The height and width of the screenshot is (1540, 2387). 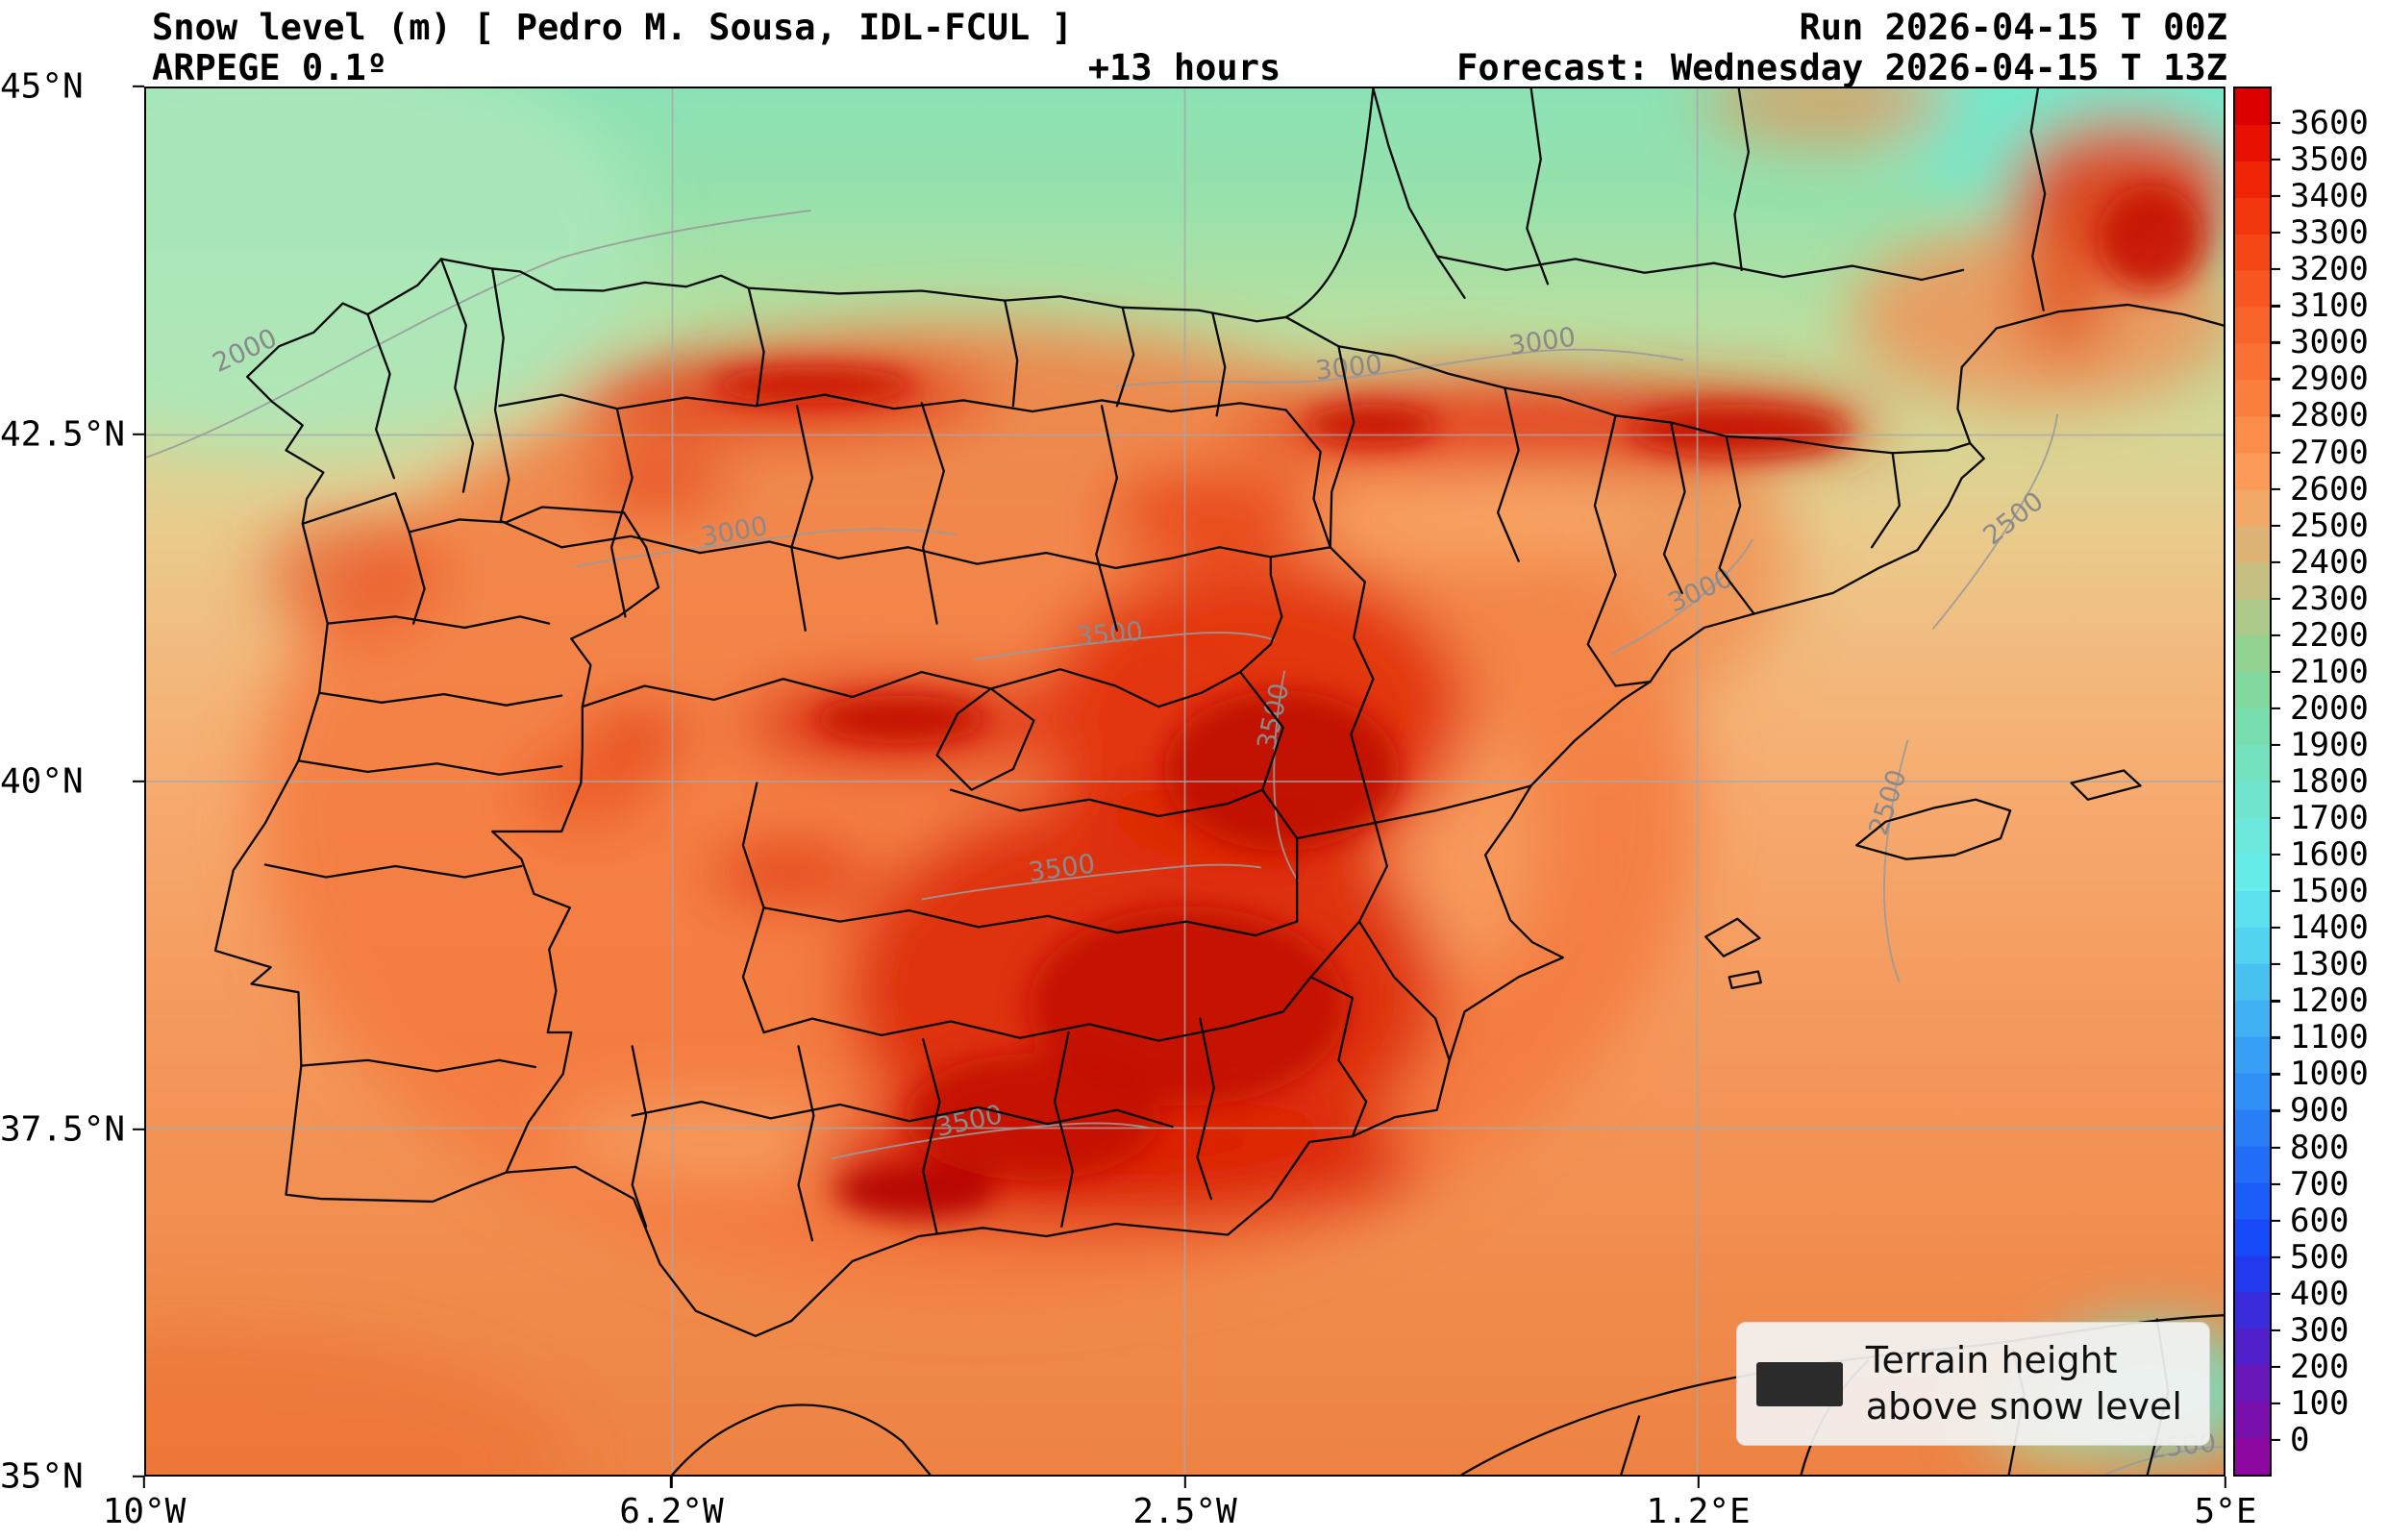 I want to click on africa-inland-border, so click(x=1630, y=1445).